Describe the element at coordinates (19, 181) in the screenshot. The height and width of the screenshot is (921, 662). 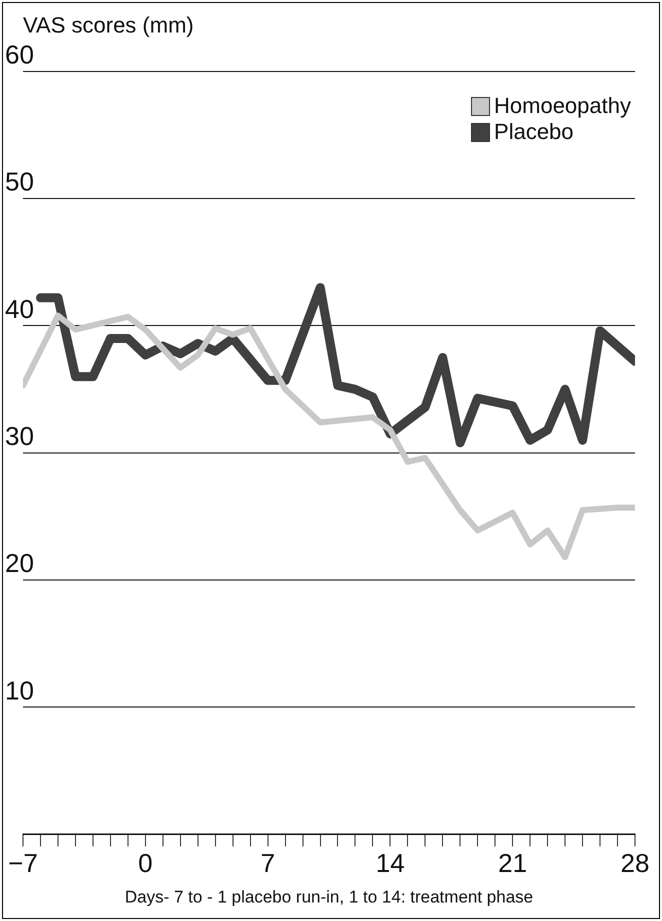
I see `y-tick-label: 50` at that location.